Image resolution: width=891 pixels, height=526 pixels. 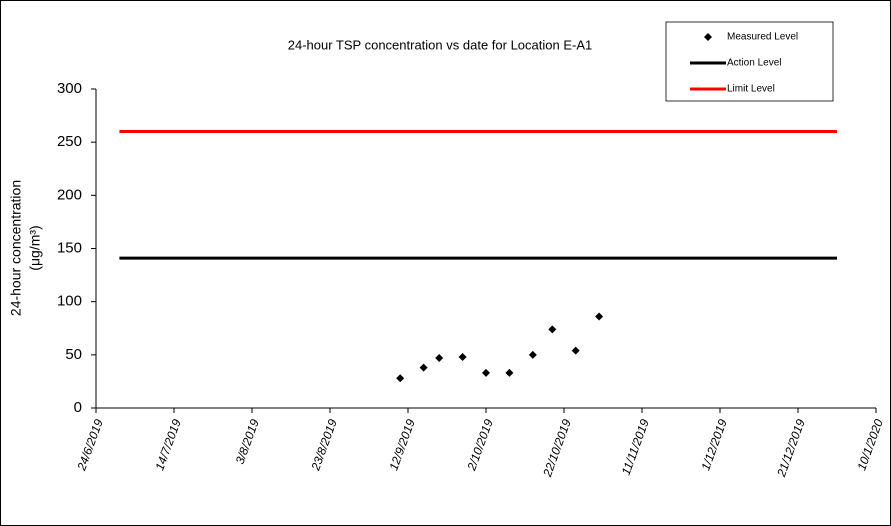 I want to click on y-tick-label: 300, so click(x=69, y=88).